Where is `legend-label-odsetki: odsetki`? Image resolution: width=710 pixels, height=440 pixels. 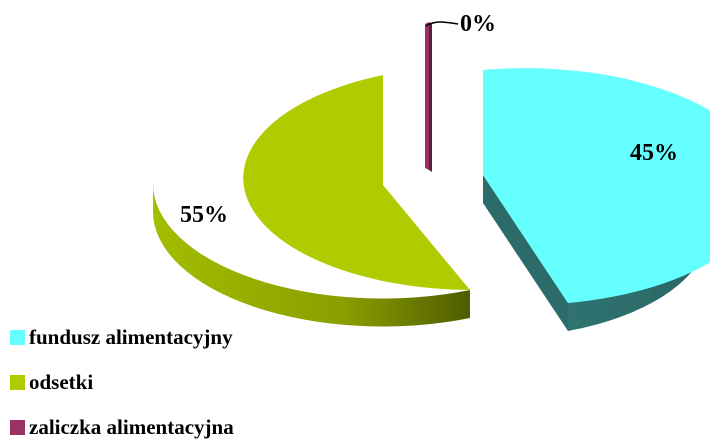
legend-label-odsetki: odsetki is located at coordinates (61, 381).